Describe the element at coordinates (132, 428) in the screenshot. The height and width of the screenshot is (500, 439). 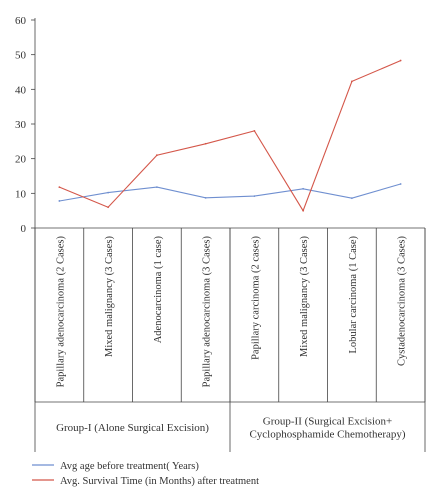
I see `group-label: Group-I (Alone Surgical Excision)` at that location.